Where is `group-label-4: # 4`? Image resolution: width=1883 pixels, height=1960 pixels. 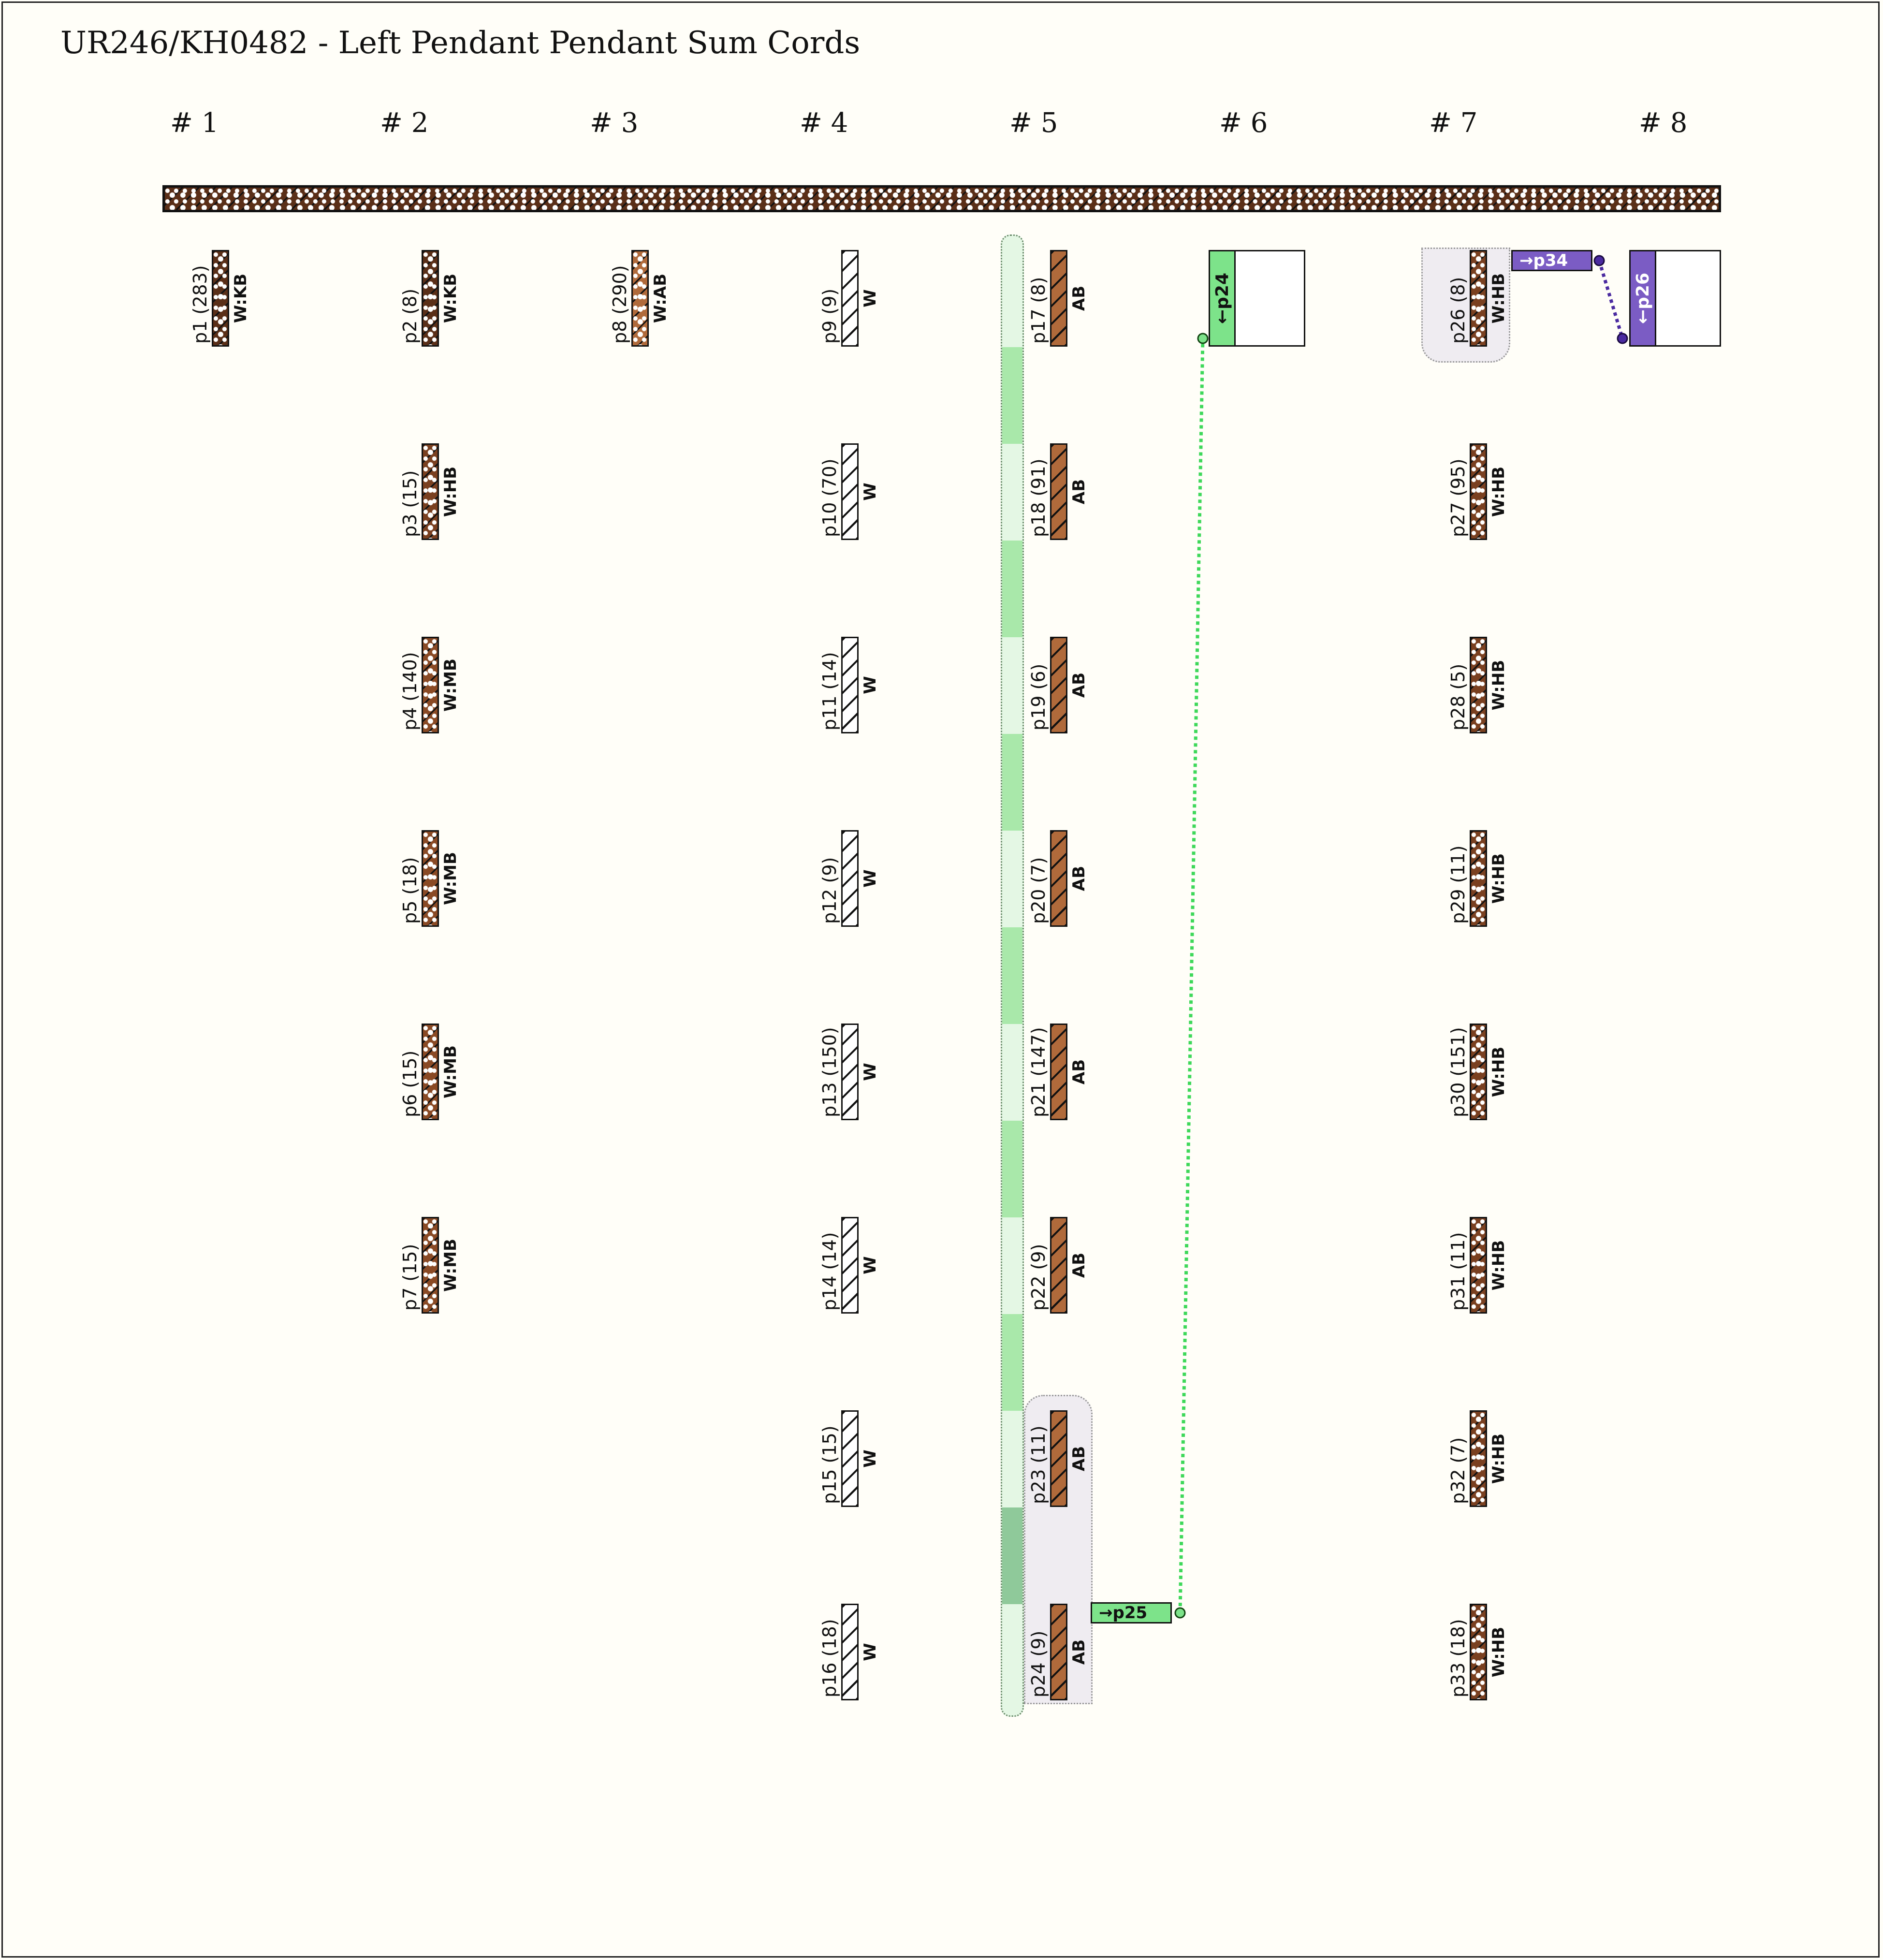 group-label-4: # 4 is located at coordinates (824, 123).